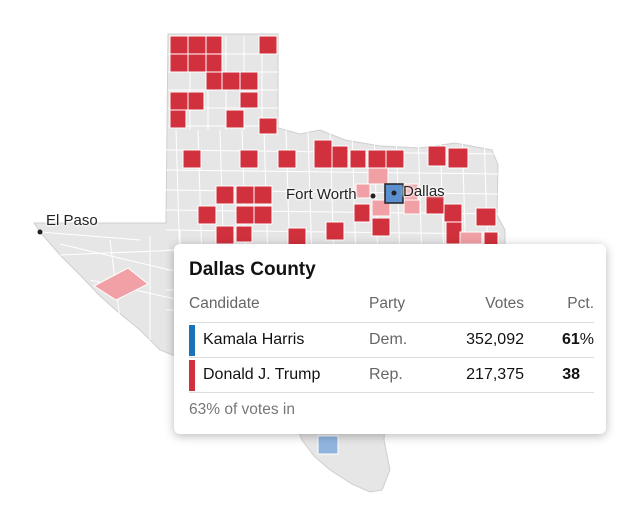  What do you see at coordinates (586, 339) in the screenshot?
I see `pct-suffix: %` at bounding box center [586, 339].